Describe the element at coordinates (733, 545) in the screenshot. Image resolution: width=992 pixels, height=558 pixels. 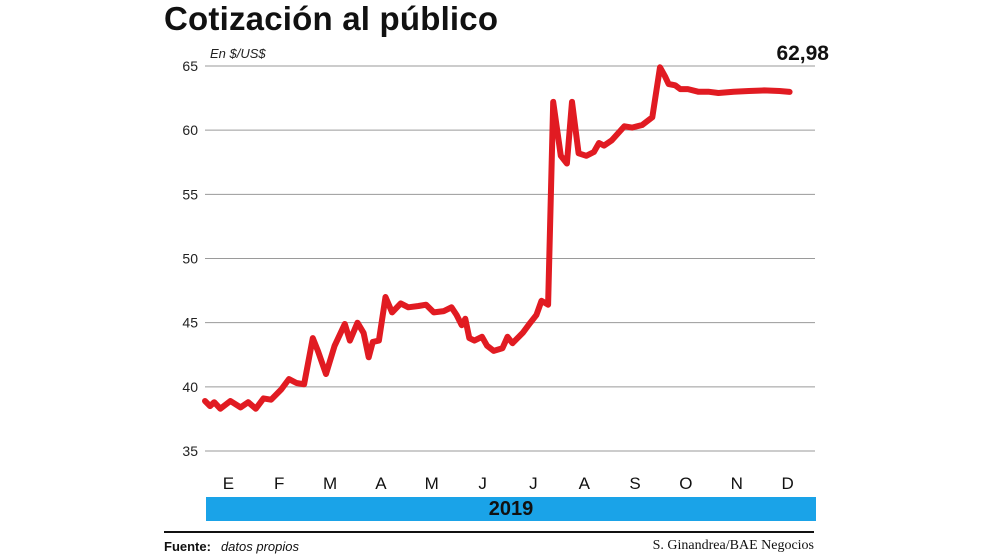
I see `credit-line: S. Ginandrea/BAE Negocios` at that location.